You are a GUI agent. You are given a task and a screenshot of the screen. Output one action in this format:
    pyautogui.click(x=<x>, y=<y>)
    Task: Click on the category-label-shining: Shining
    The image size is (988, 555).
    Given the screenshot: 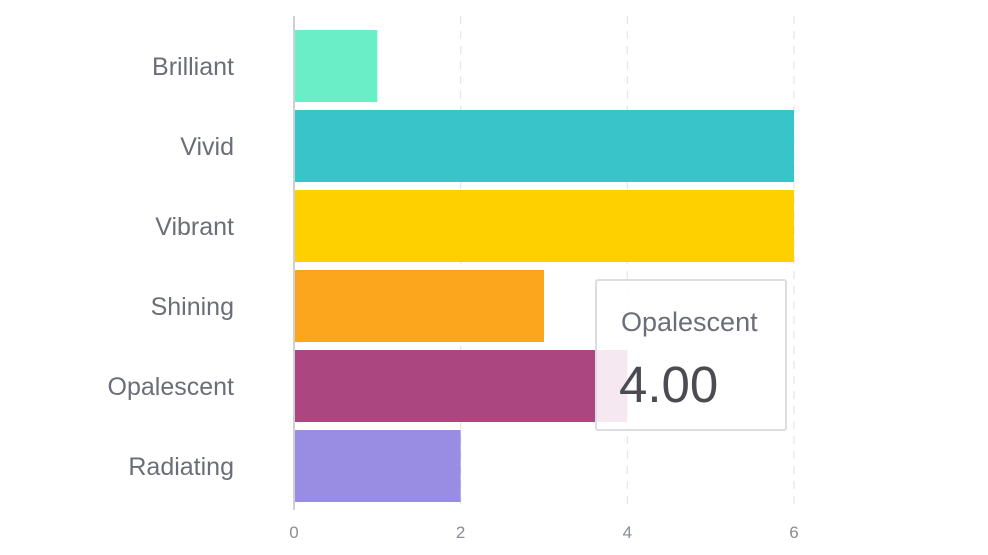 What is the action you would take?
    pyautogui.click(x=192, y=307)
    